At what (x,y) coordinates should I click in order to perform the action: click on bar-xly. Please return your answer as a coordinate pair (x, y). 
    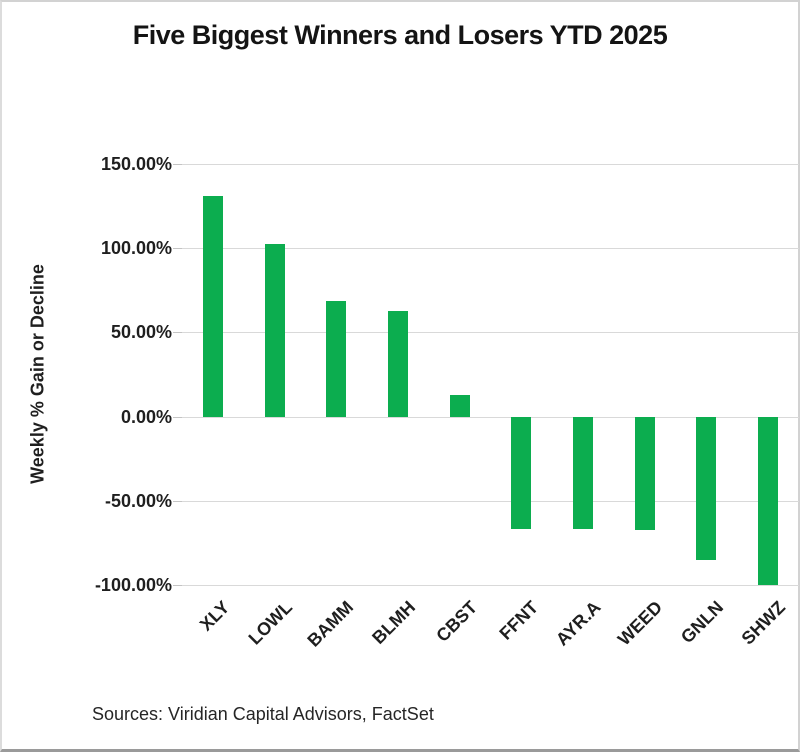
    Looking at the image, I should click on (212, 306).